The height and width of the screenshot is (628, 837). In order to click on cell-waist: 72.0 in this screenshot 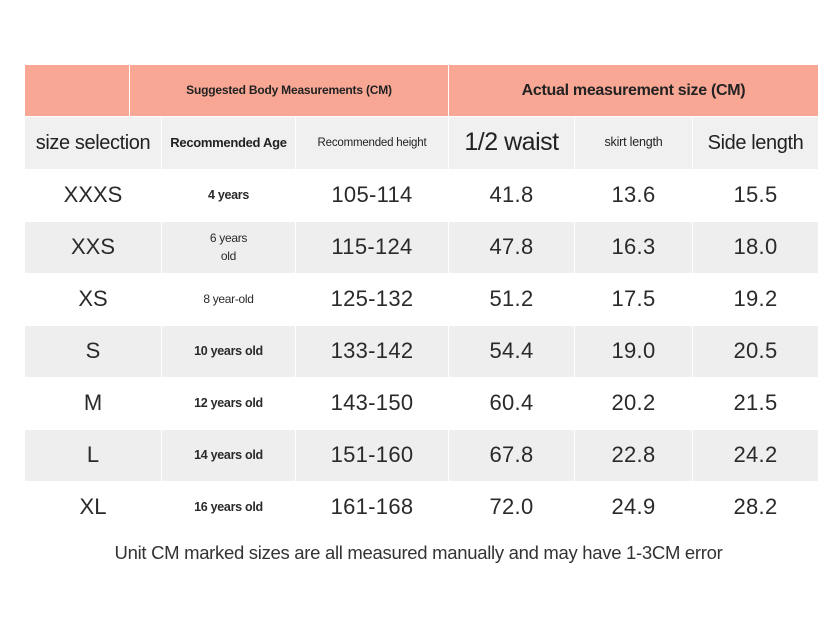, I will do `click(511, 507)`.